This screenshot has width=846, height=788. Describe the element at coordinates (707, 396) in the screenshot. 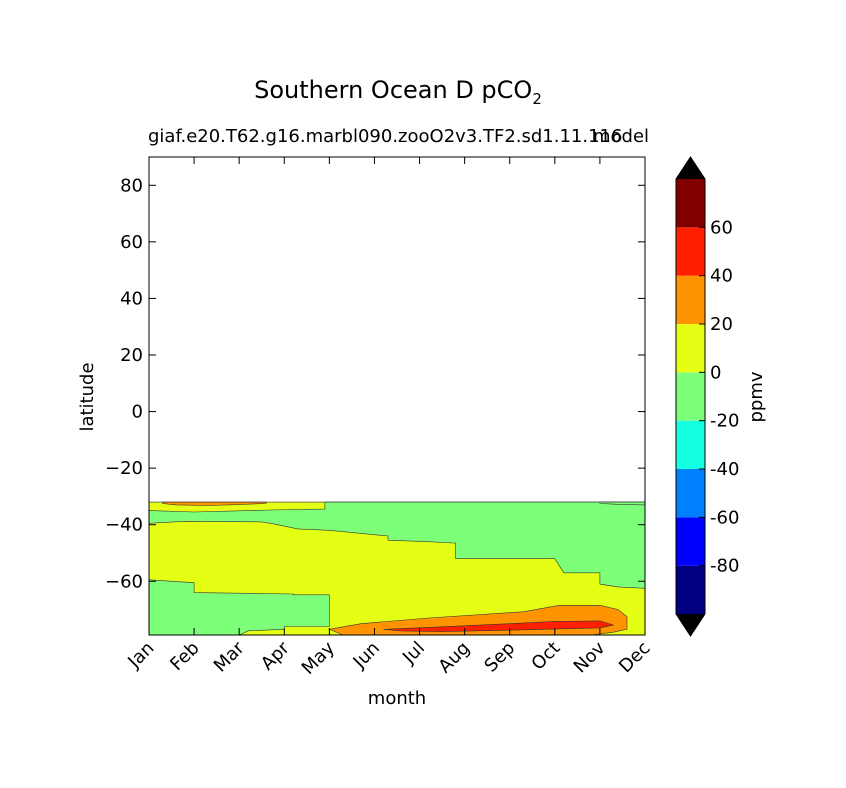

I see `colorbar: -80 -60 -40 -20 0 20 40 60` at that location.